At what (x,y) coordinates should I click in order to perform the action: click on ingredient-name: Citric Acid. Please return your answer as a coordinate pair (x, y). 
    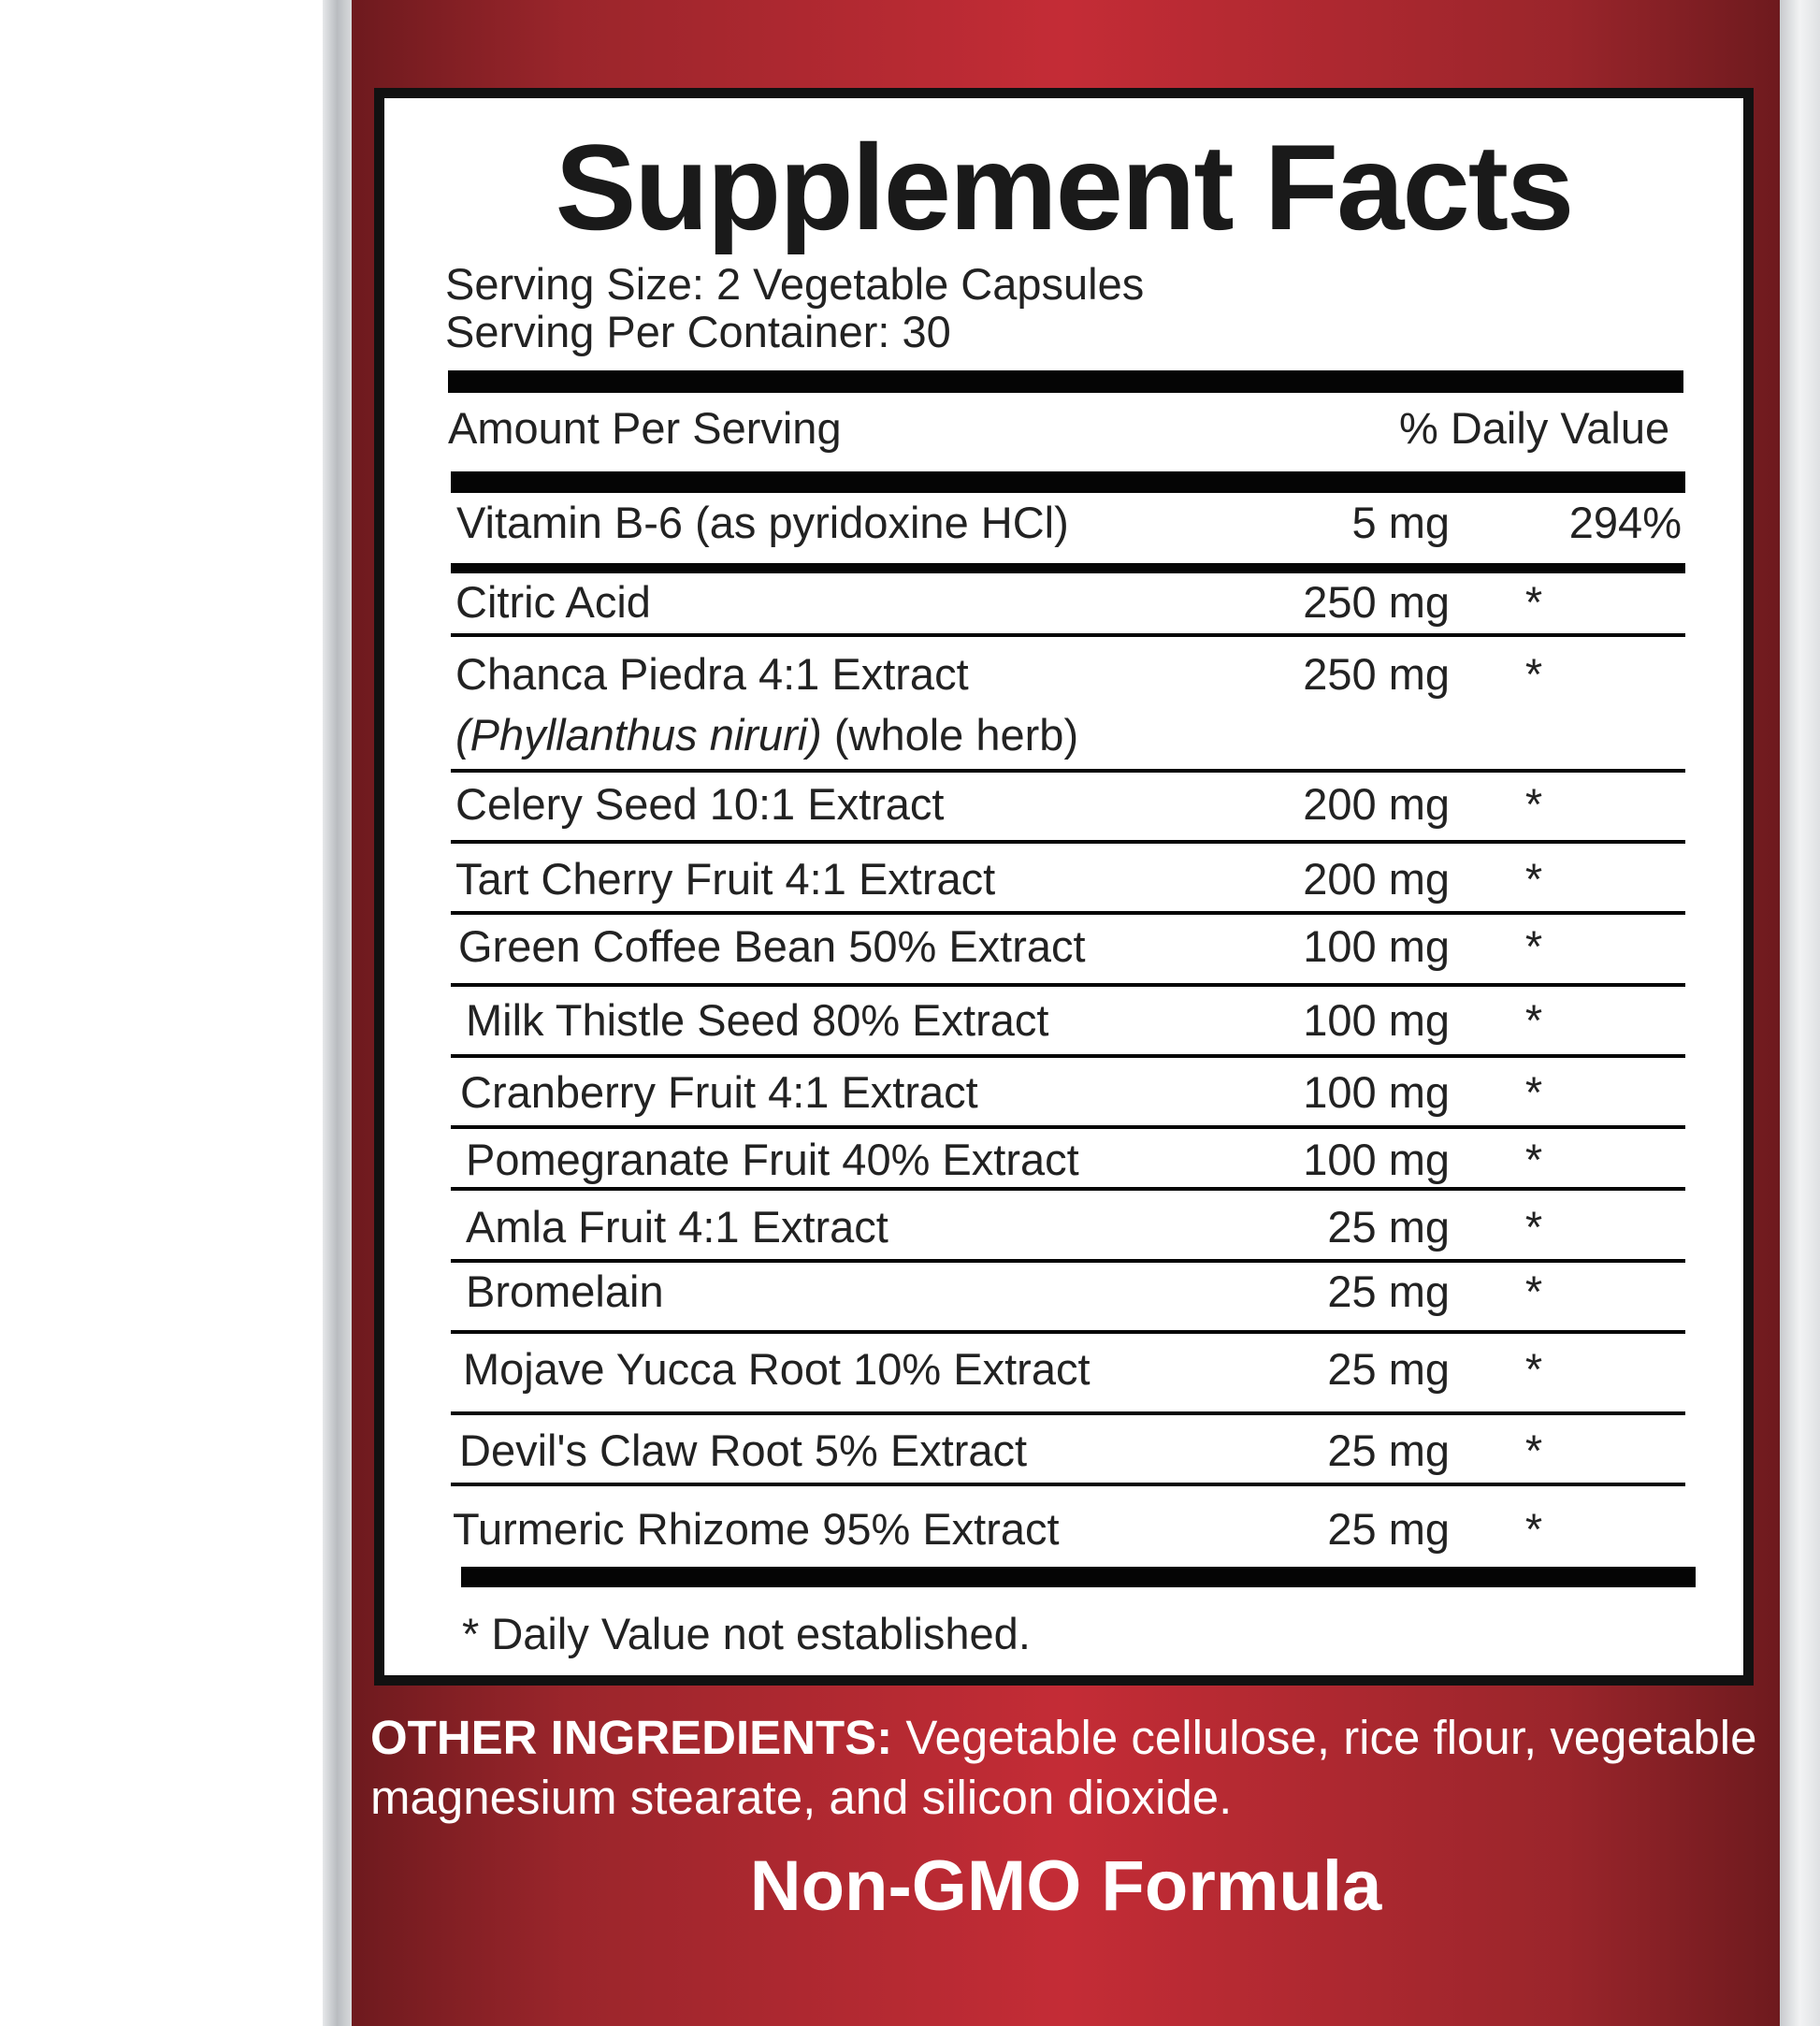
    Looking at the image, I should click on (553, 602).